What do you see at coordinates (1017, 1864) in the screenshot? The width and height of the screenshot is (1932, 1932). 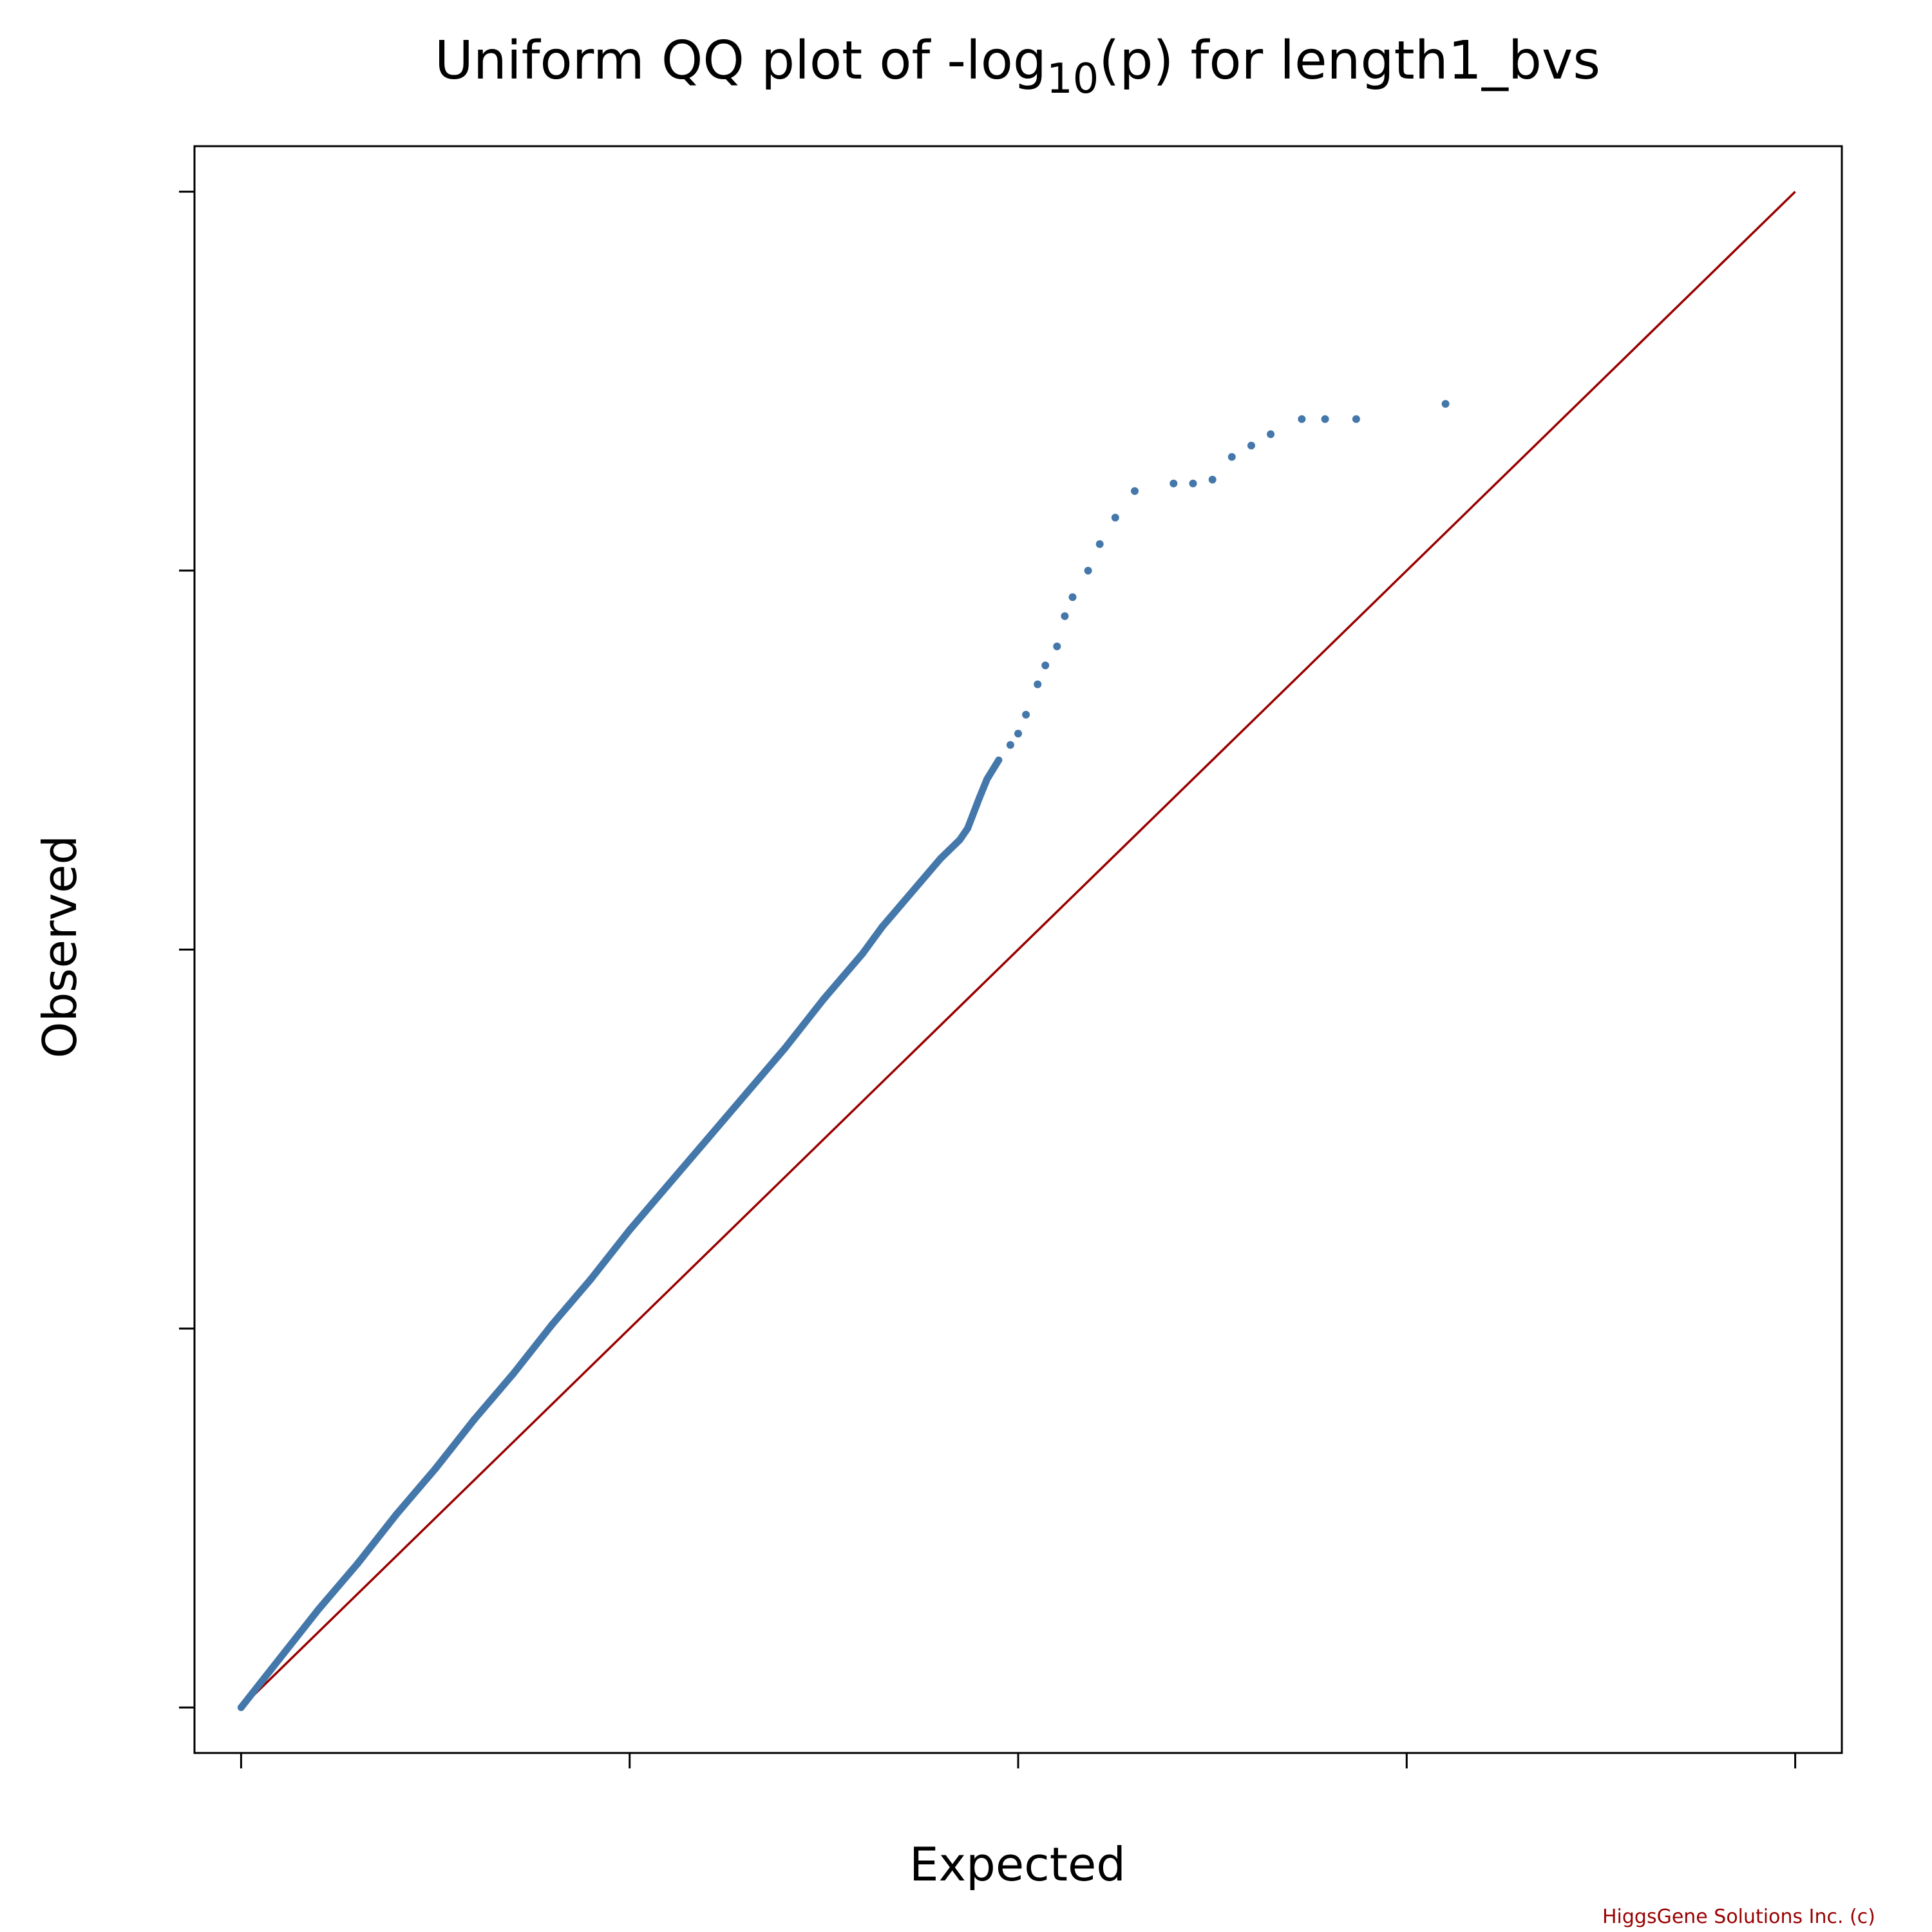 I see `x-axis-label: Expected` at bounding box center [1017, 1864].